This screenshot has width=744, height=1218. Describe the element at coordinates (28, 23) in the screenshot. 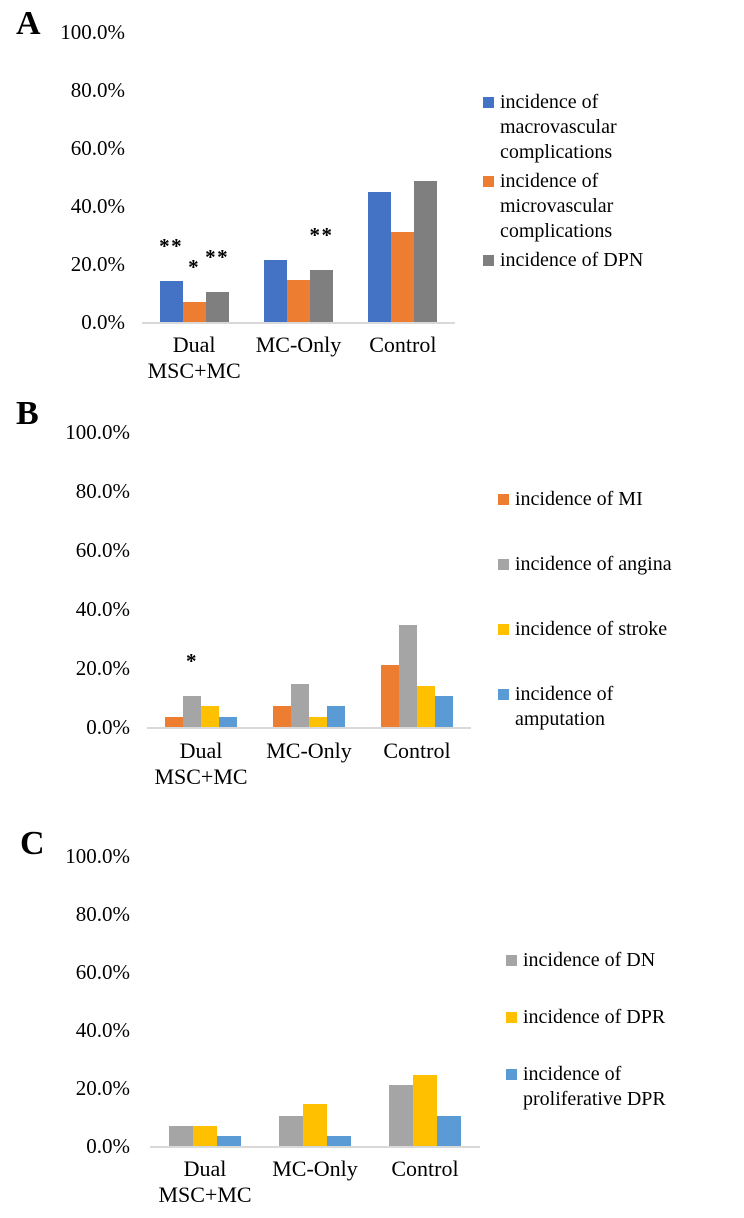

I see `panel-letter-a: A` at that location.